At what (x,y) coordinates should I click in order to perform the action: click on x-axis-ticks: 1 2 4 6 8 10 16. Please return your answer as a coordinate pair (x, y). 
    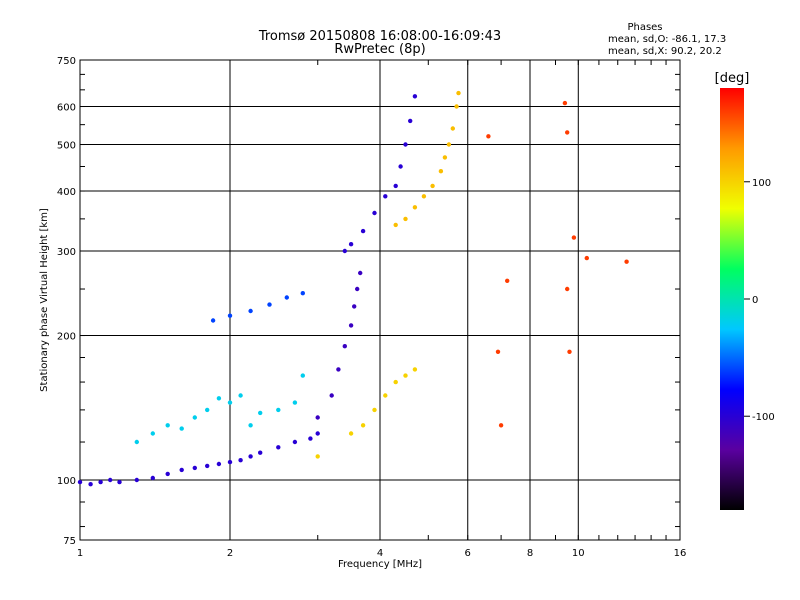
    Looking at the image, I should click on (382, 553).